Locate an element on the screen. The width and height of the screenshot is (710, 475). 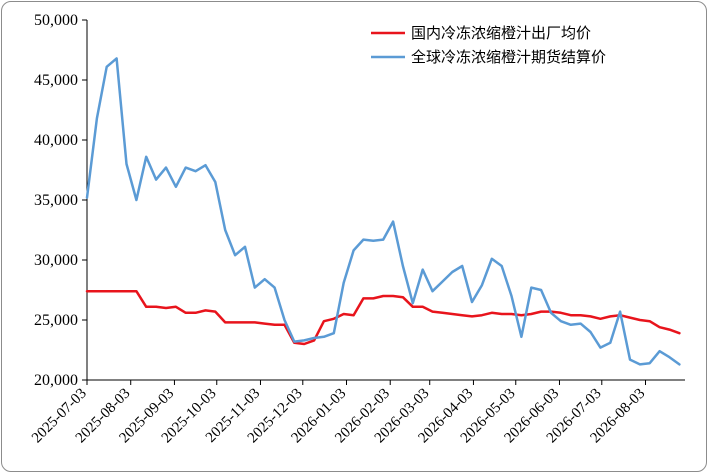
y-tick-label: 30,000 is located at coordinates (56, 260).